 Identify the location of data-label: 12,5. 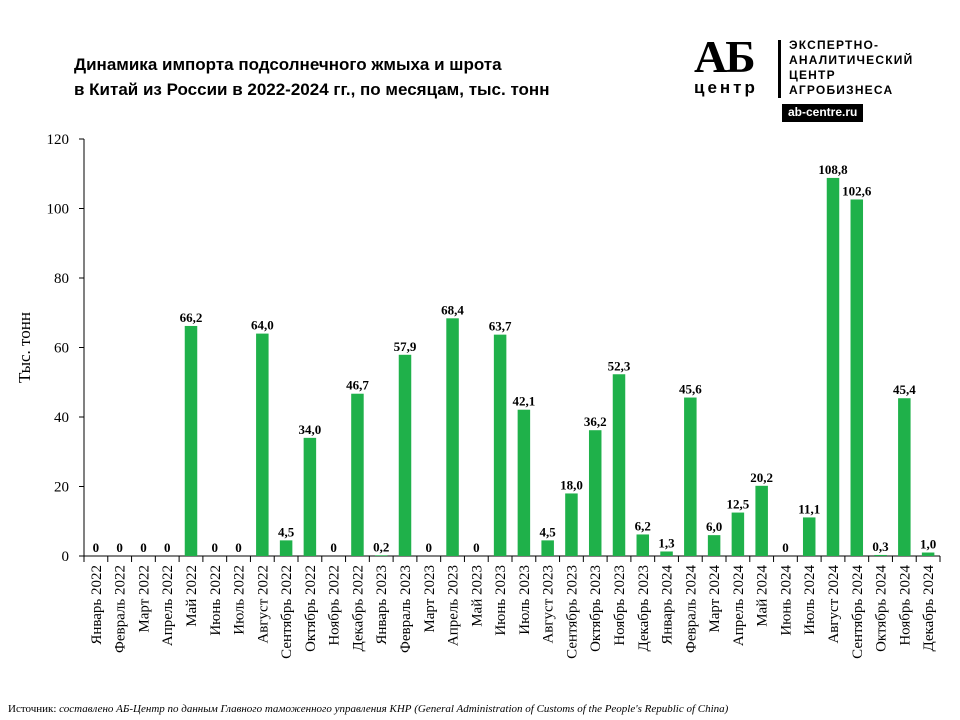
(738, 504).